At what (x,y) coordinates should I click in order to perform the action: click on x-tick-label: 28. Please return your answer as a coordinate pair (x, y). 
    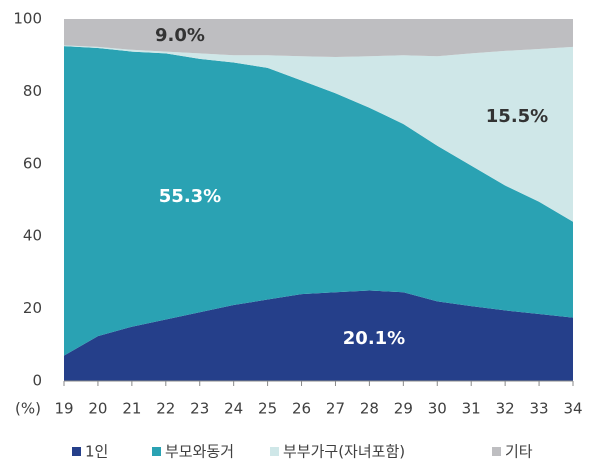
    Looking at the image, I should click on (369, 409).